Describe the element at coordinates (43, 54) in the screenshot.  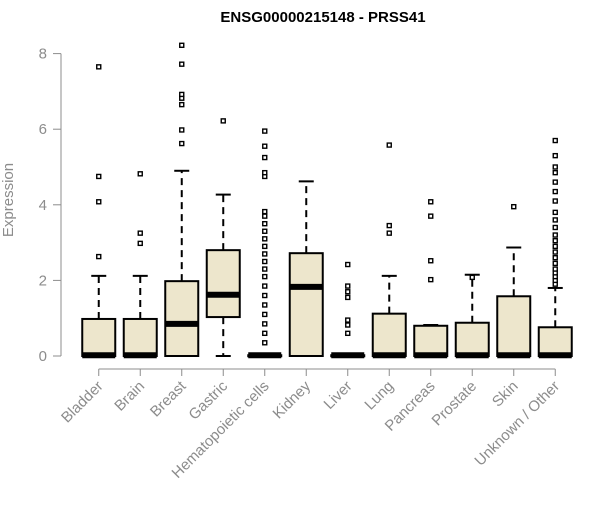
I see `y-tick-label: 8` at that location.